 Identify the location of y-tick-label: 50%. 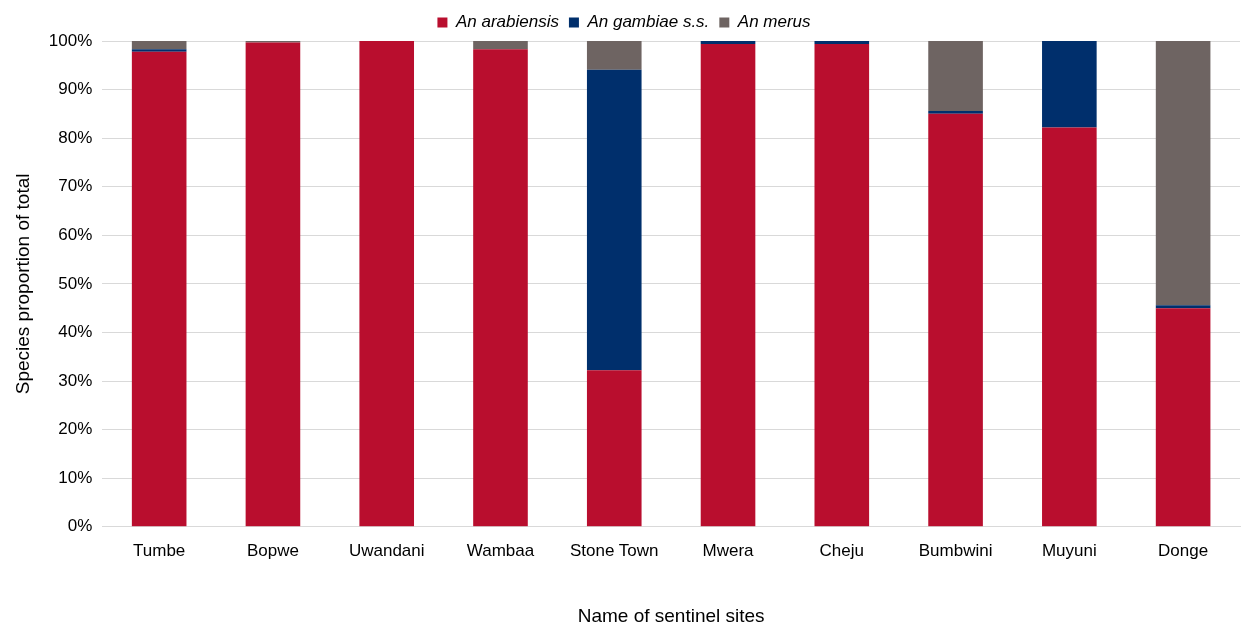
(75, 283).